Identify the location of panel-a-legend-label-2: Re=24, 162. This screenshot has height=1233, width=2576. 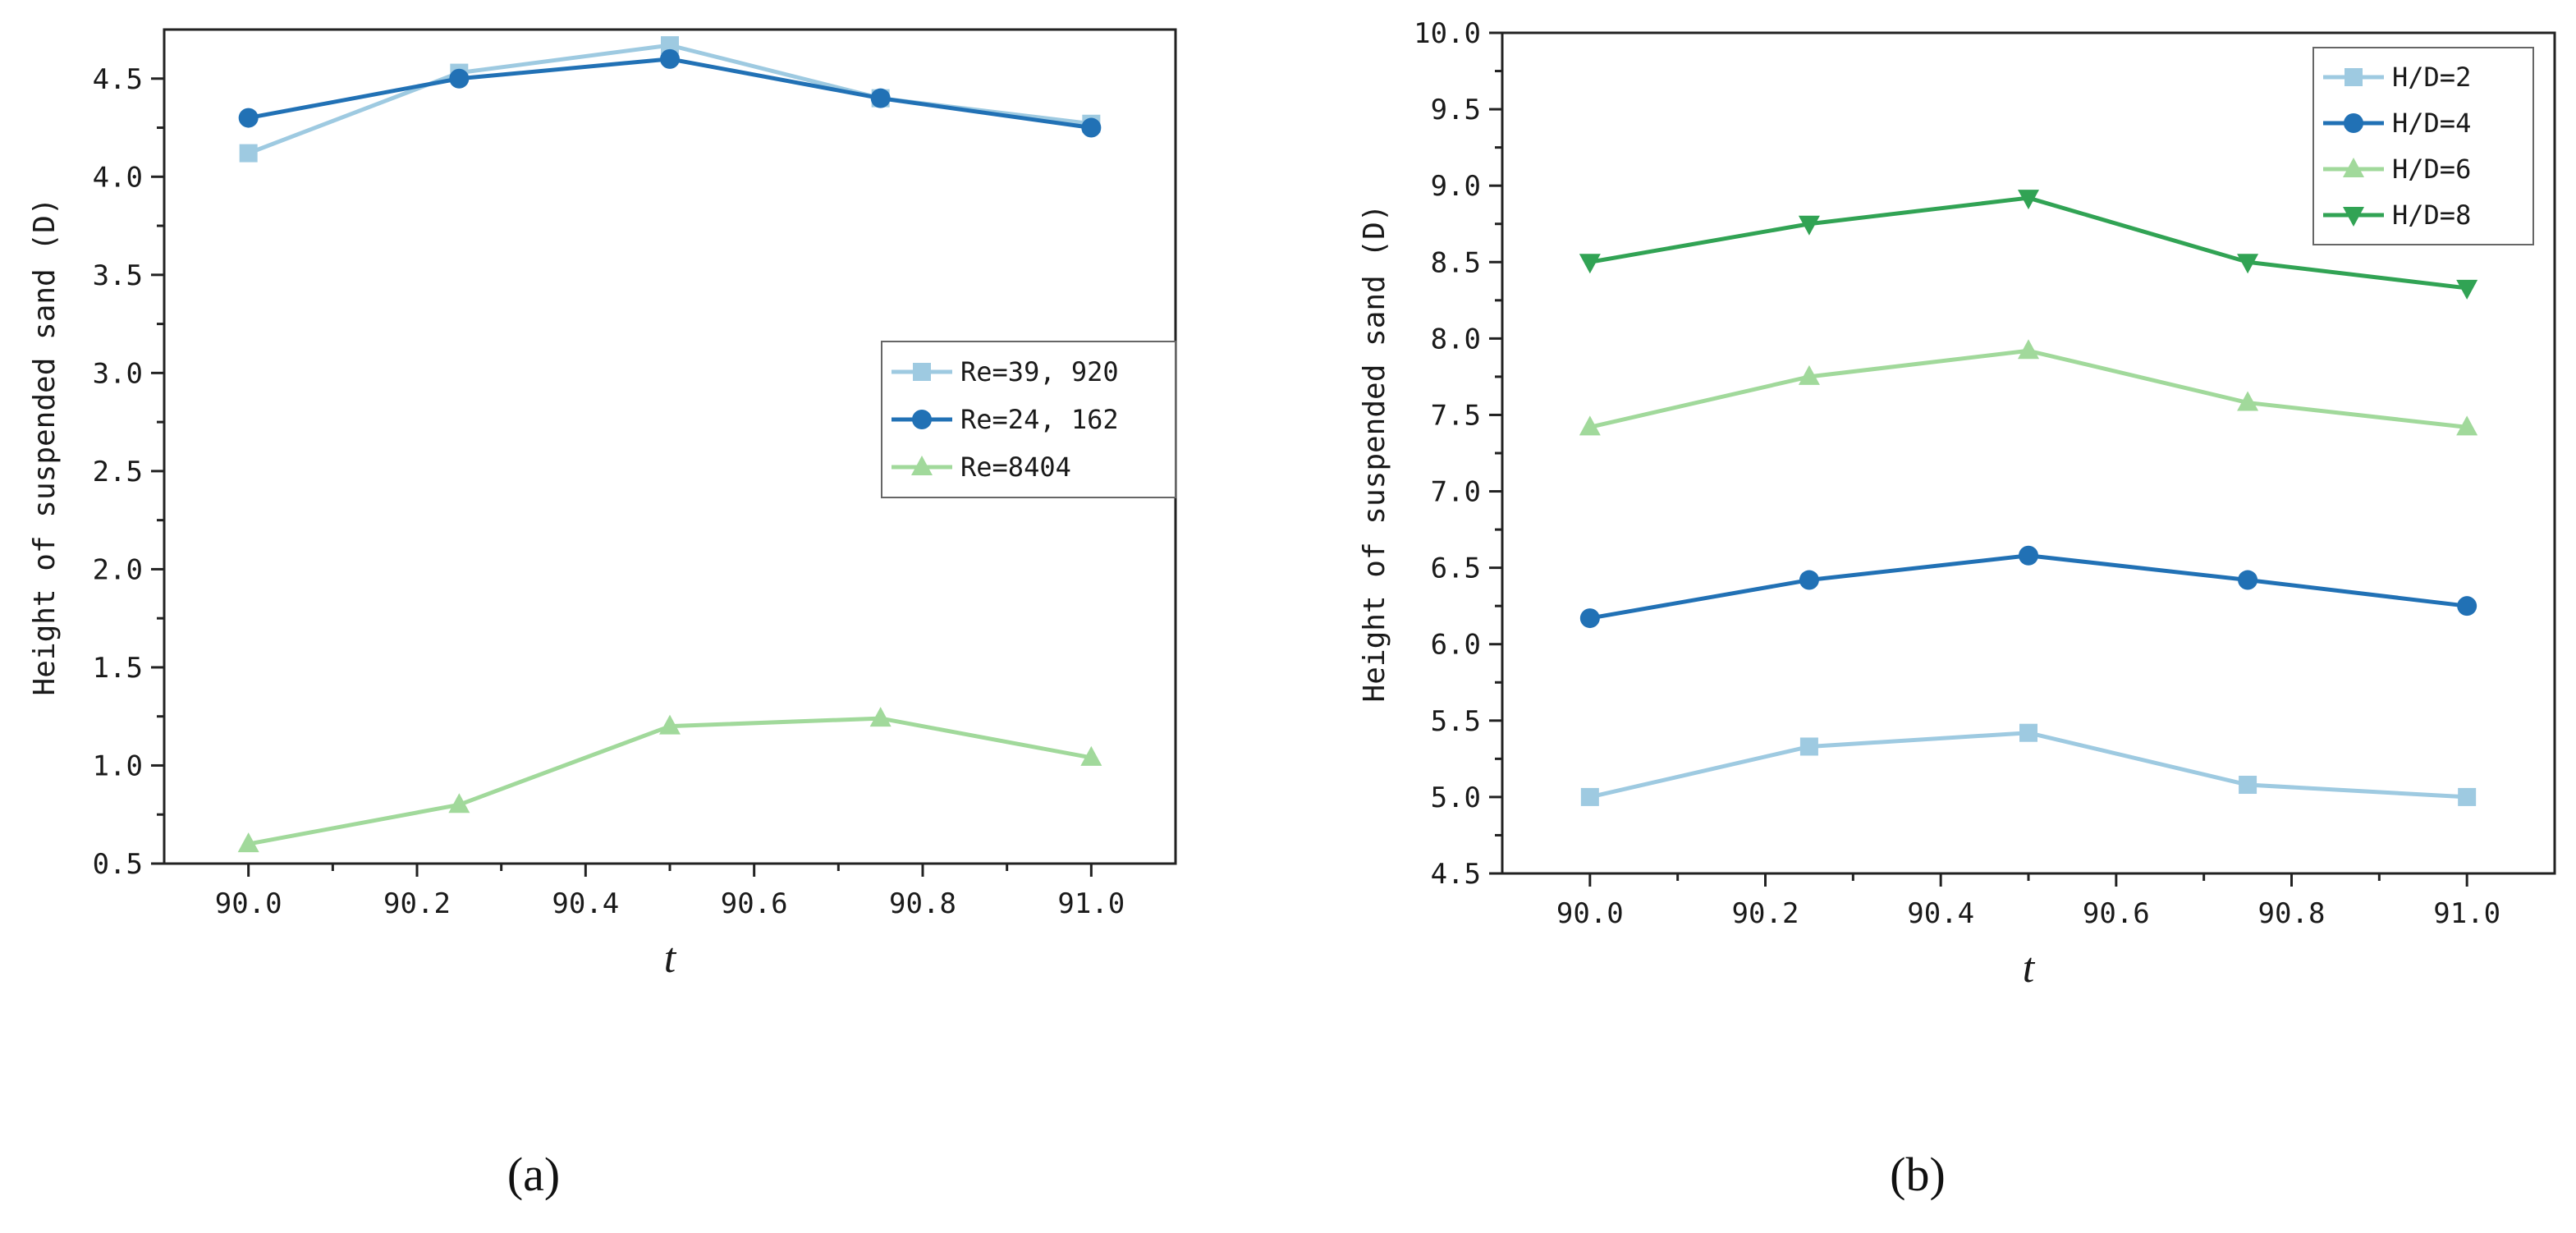
(1039, 419).